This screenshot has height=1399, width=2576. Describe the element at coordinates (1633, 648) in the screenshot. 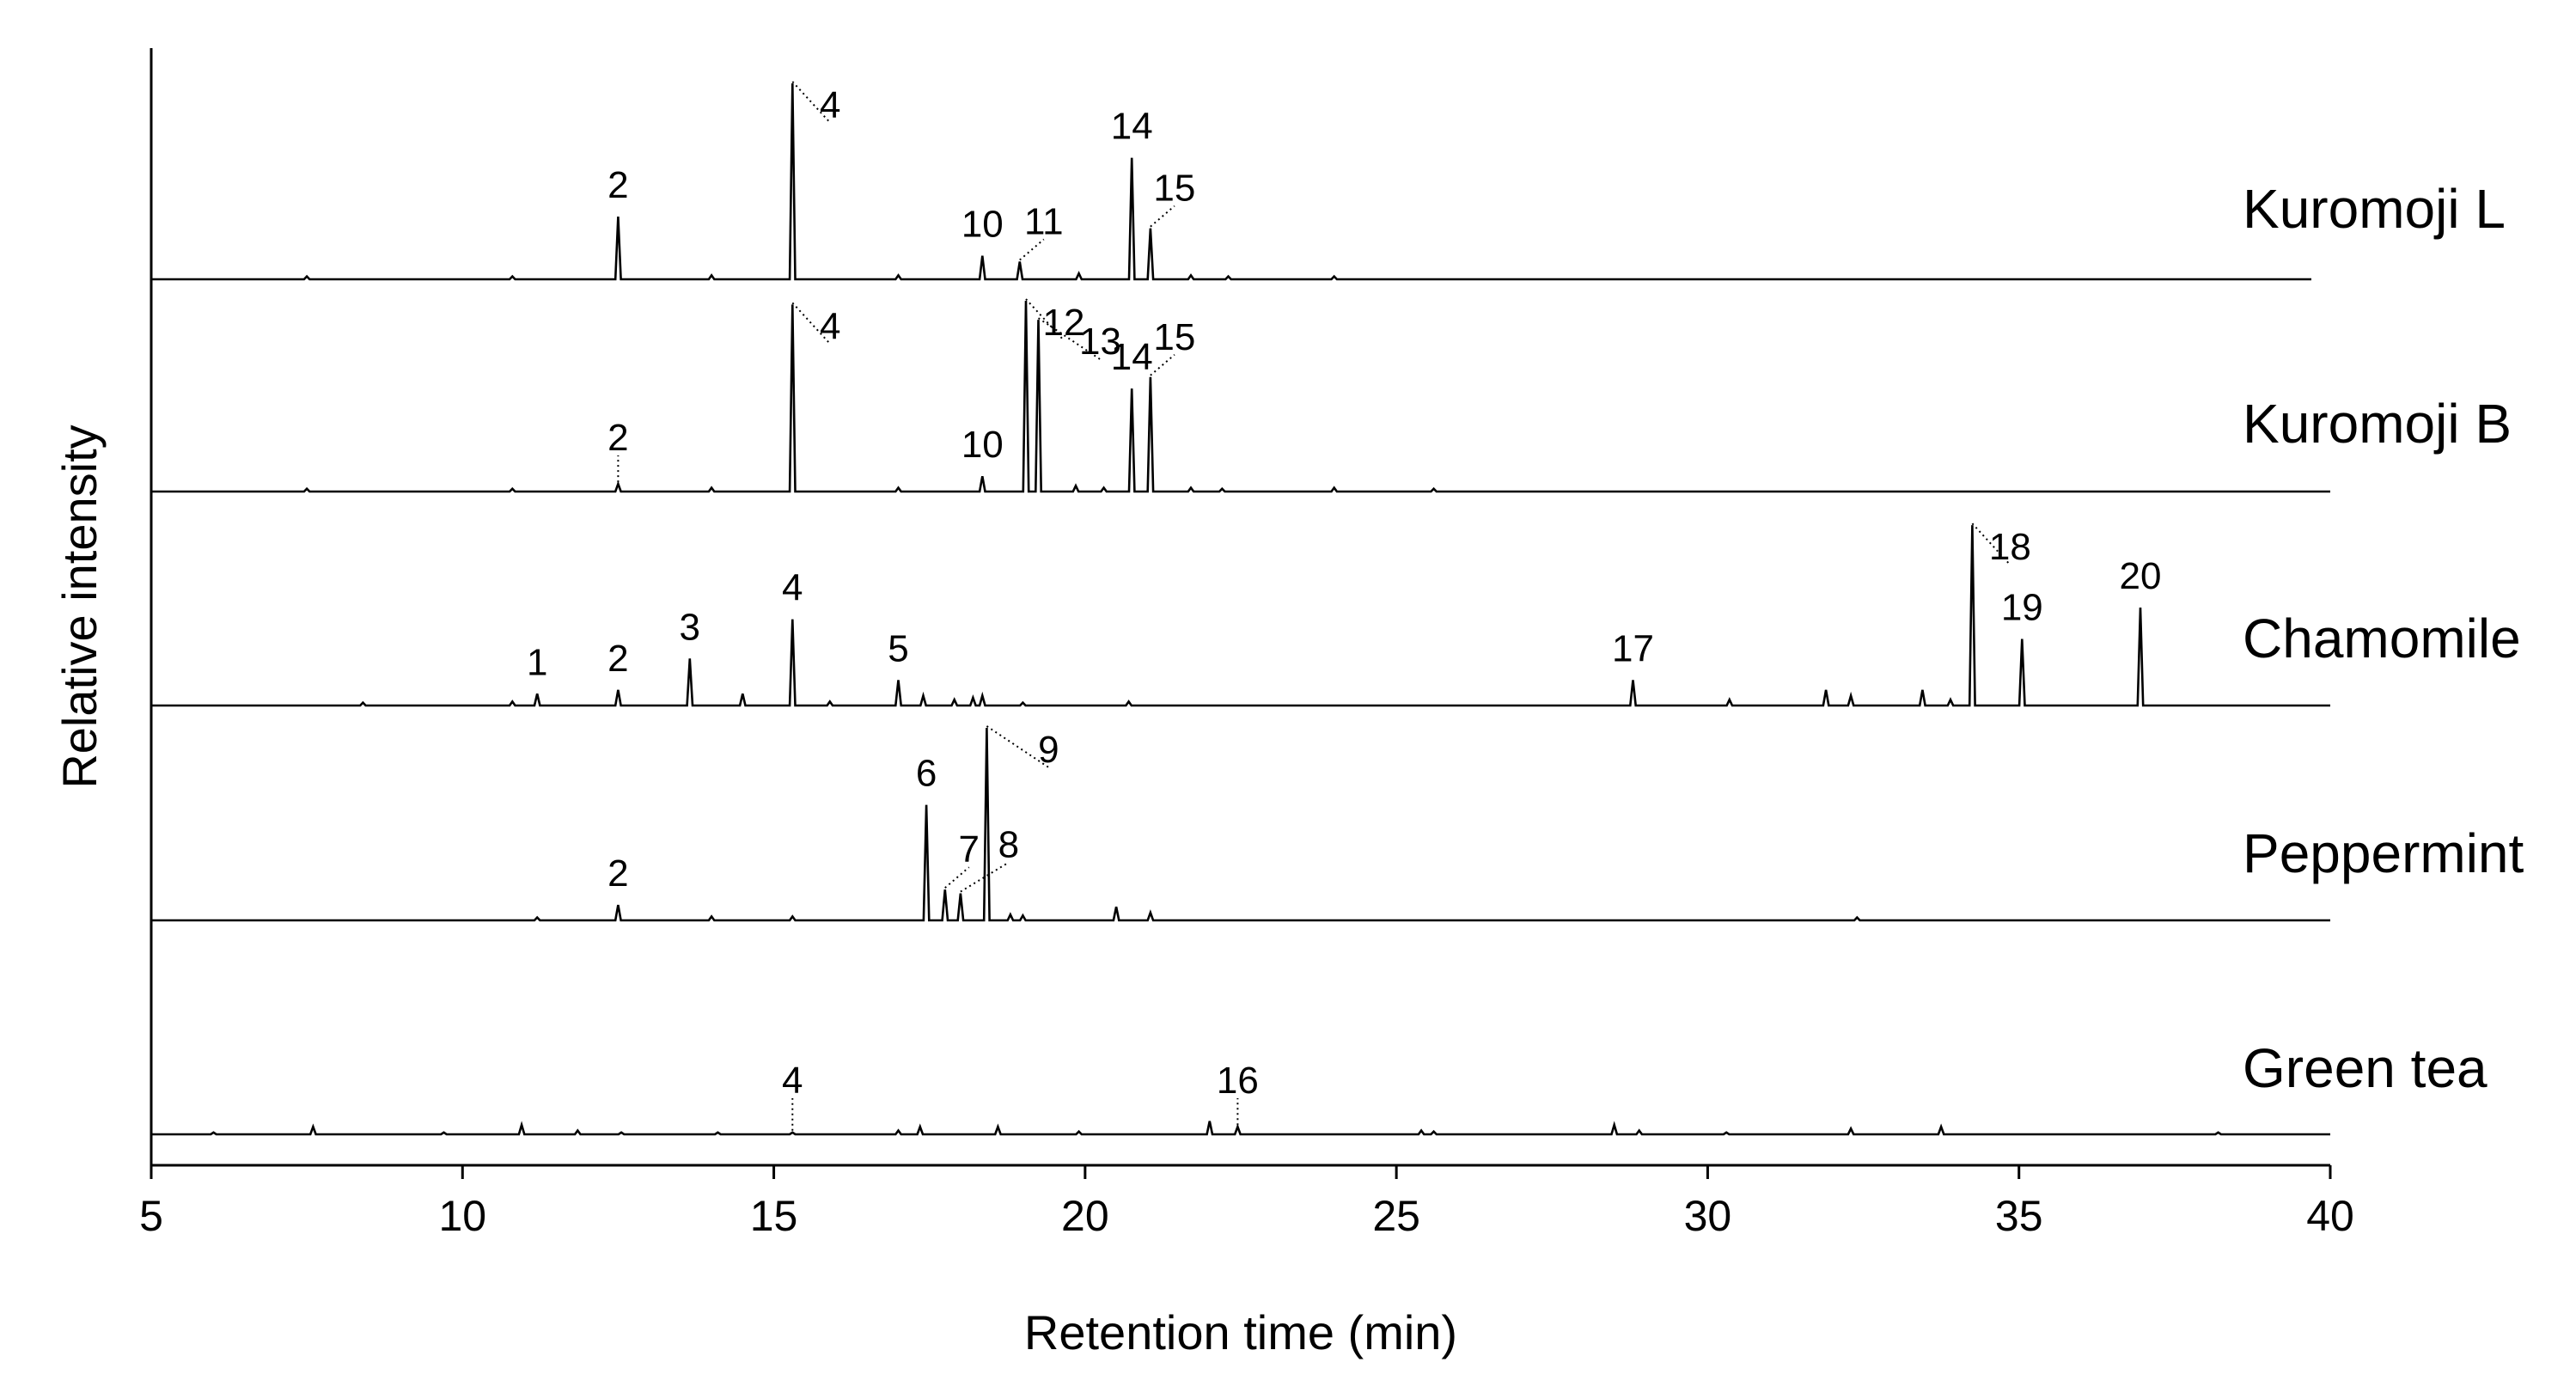

I see `peak-label: 17` at that location.